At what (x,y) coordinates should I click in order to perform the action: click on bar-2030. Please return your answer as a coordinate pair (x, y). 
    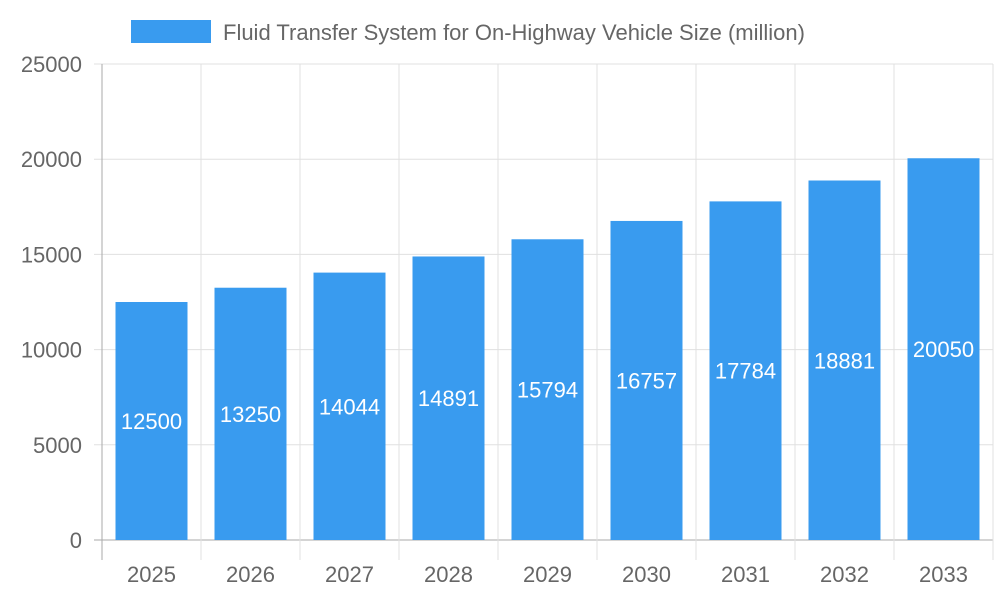
    Looking at the image, I should click on (646, 380).